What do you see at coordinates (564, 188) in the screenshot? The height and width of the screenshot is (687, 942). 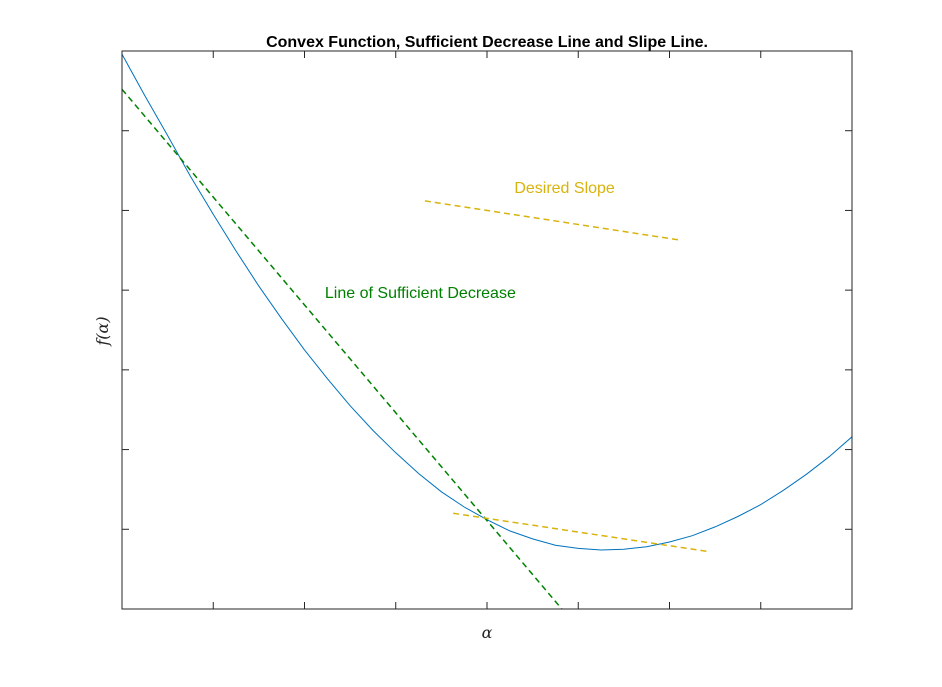 I see `desired-slope-label: Desired Slope` at bounding box center [564, 188].